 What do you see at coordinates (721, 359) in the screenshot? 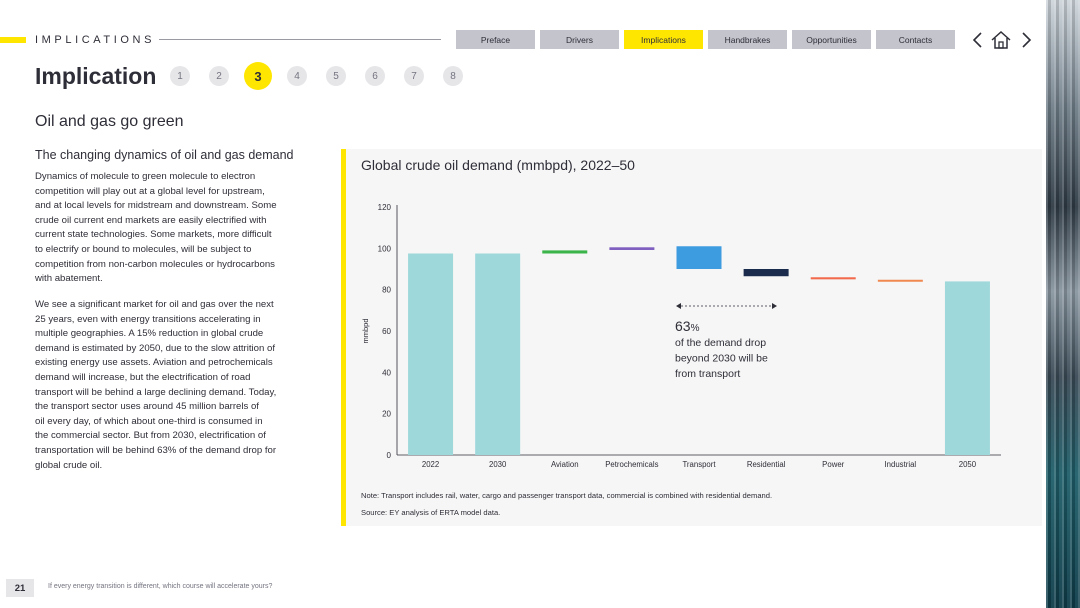
I see `annotation-line: beyond 2030 will be` at bounding box center [721, 359].